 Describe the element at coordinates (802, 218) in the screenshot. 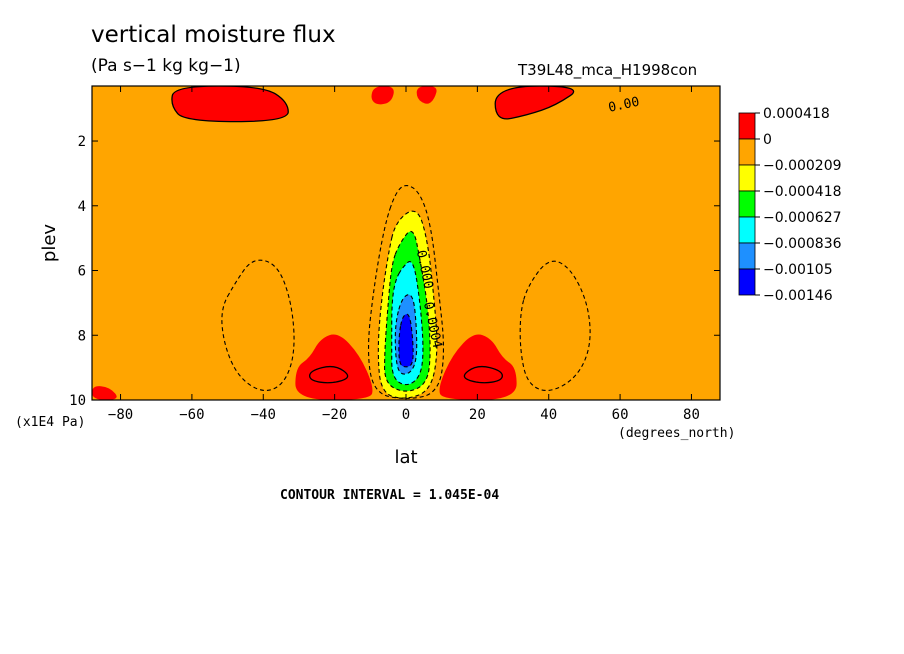

I see `colorbar-label-4: −0.000627` at that location.